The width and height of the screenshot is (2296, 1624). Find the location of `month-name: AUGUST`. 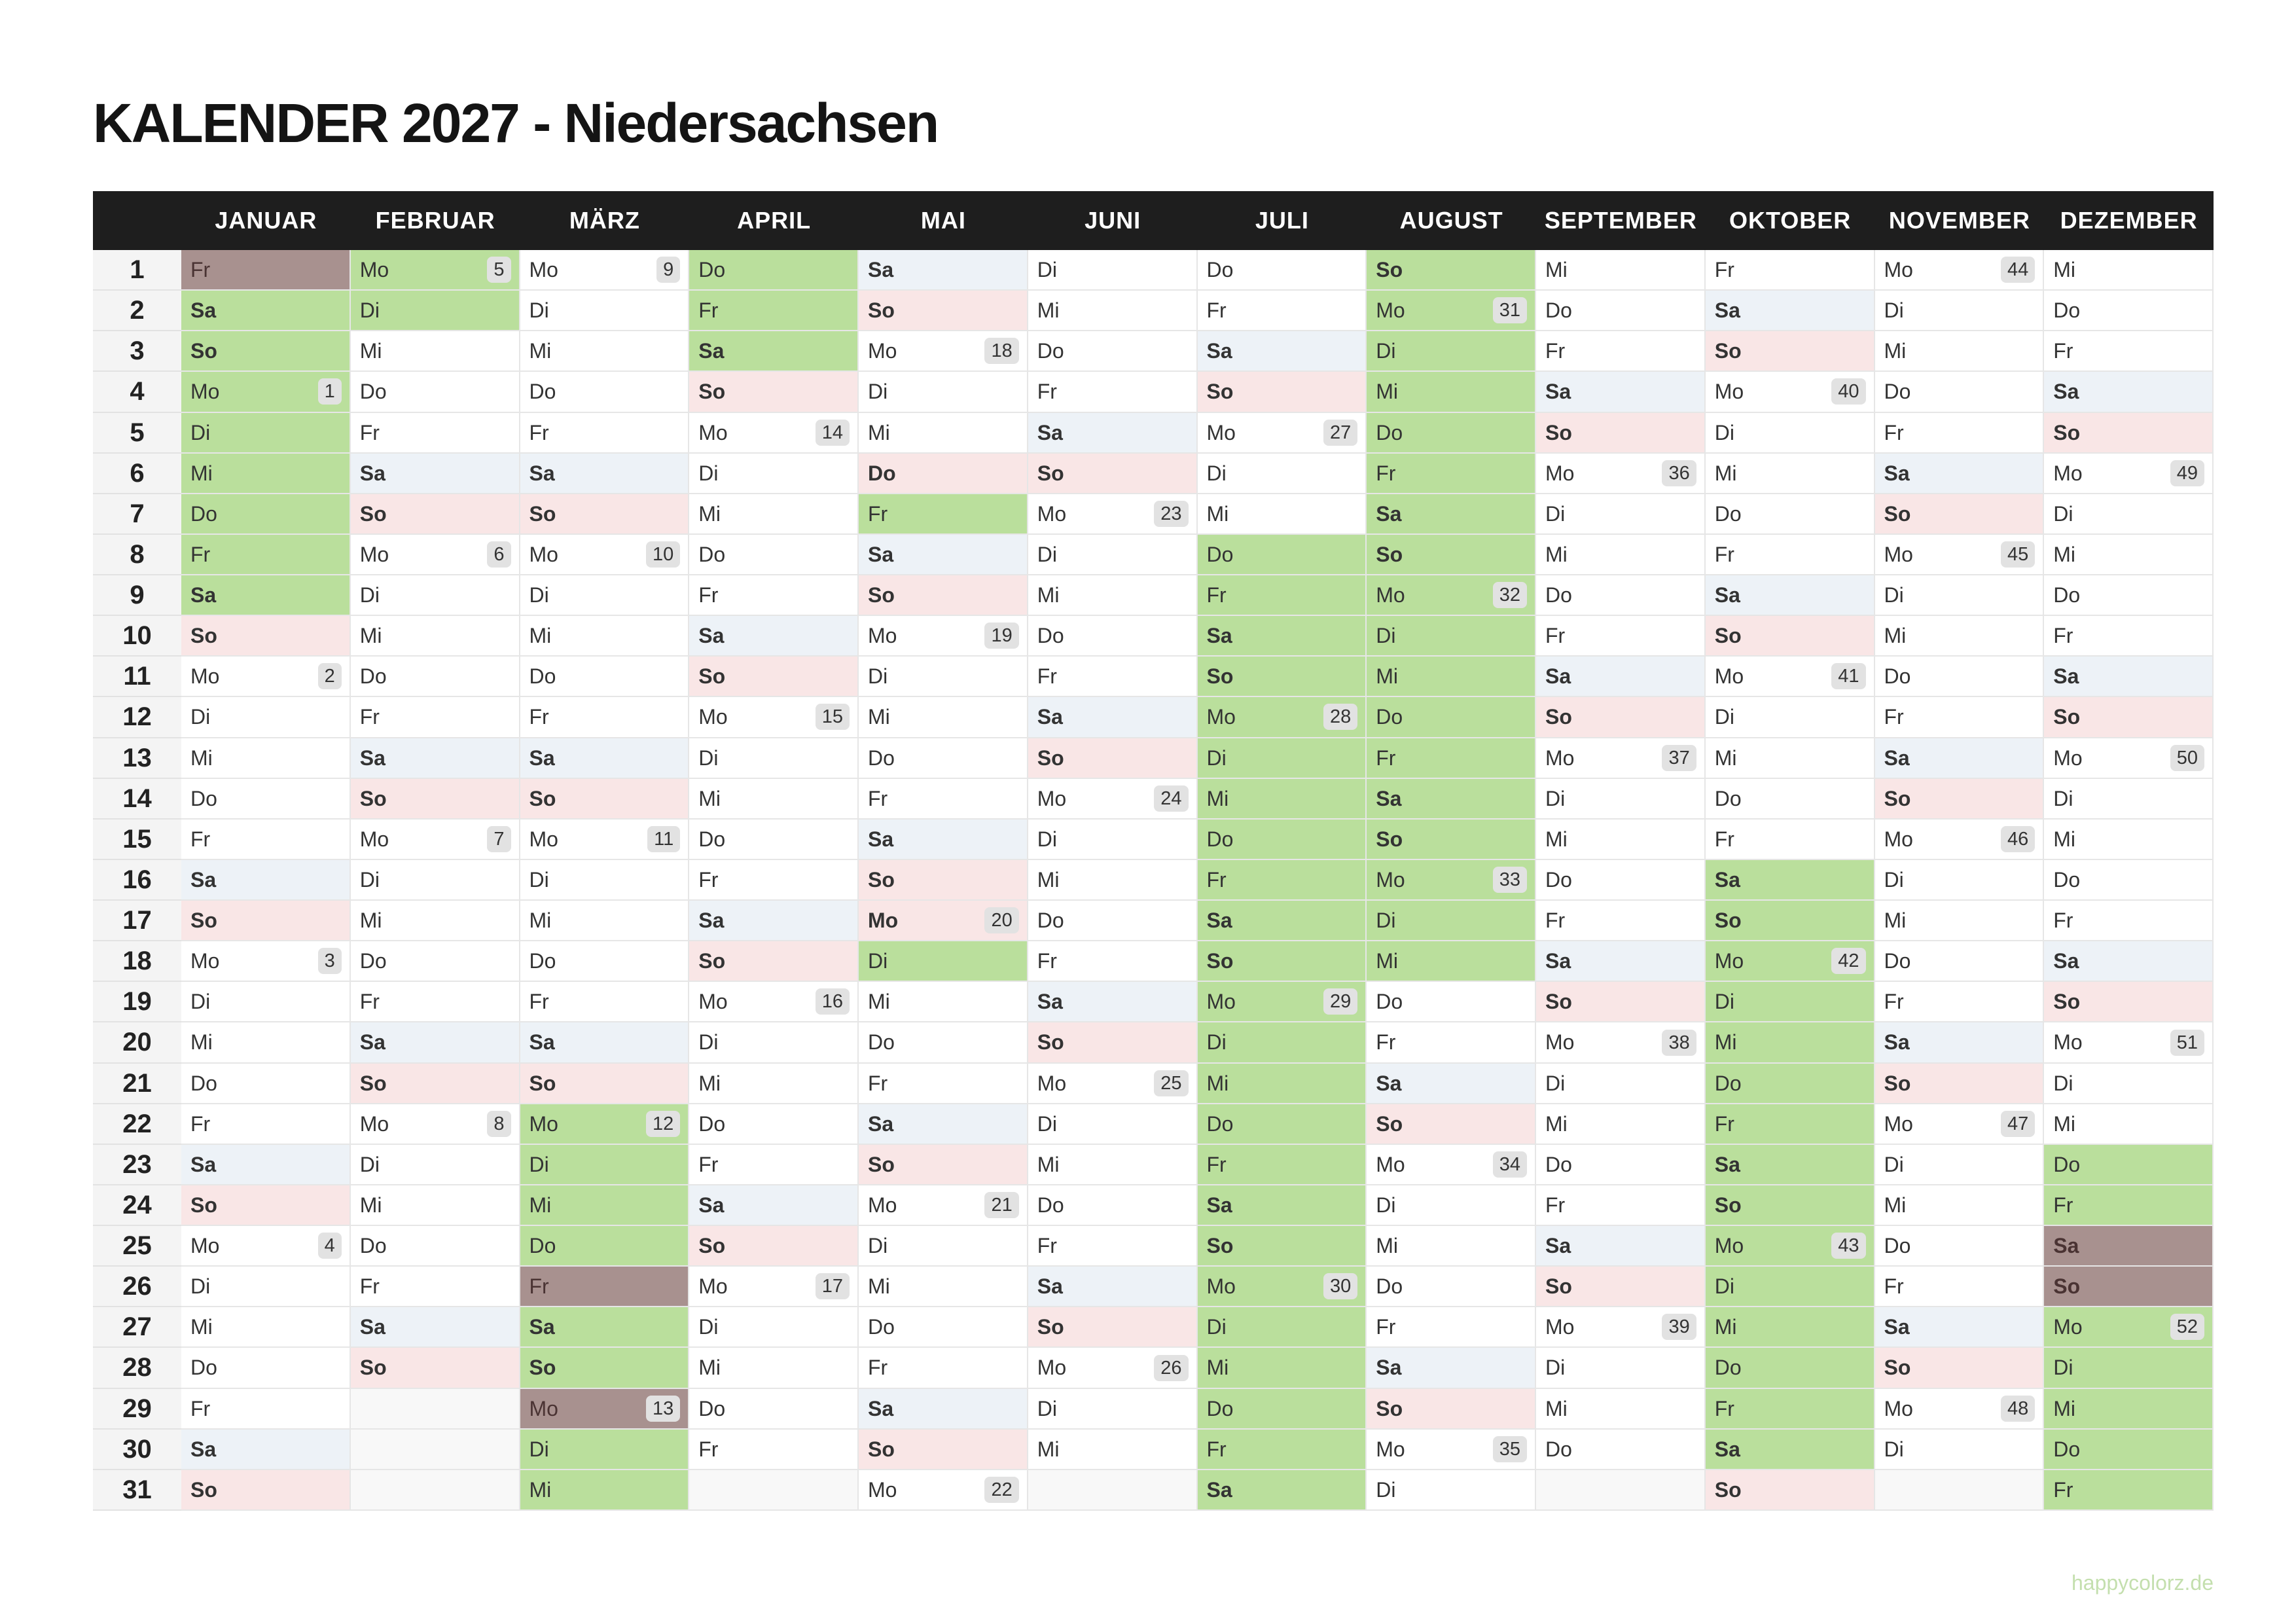

month-name: AUGUST is located at coordinates (1451, 220).